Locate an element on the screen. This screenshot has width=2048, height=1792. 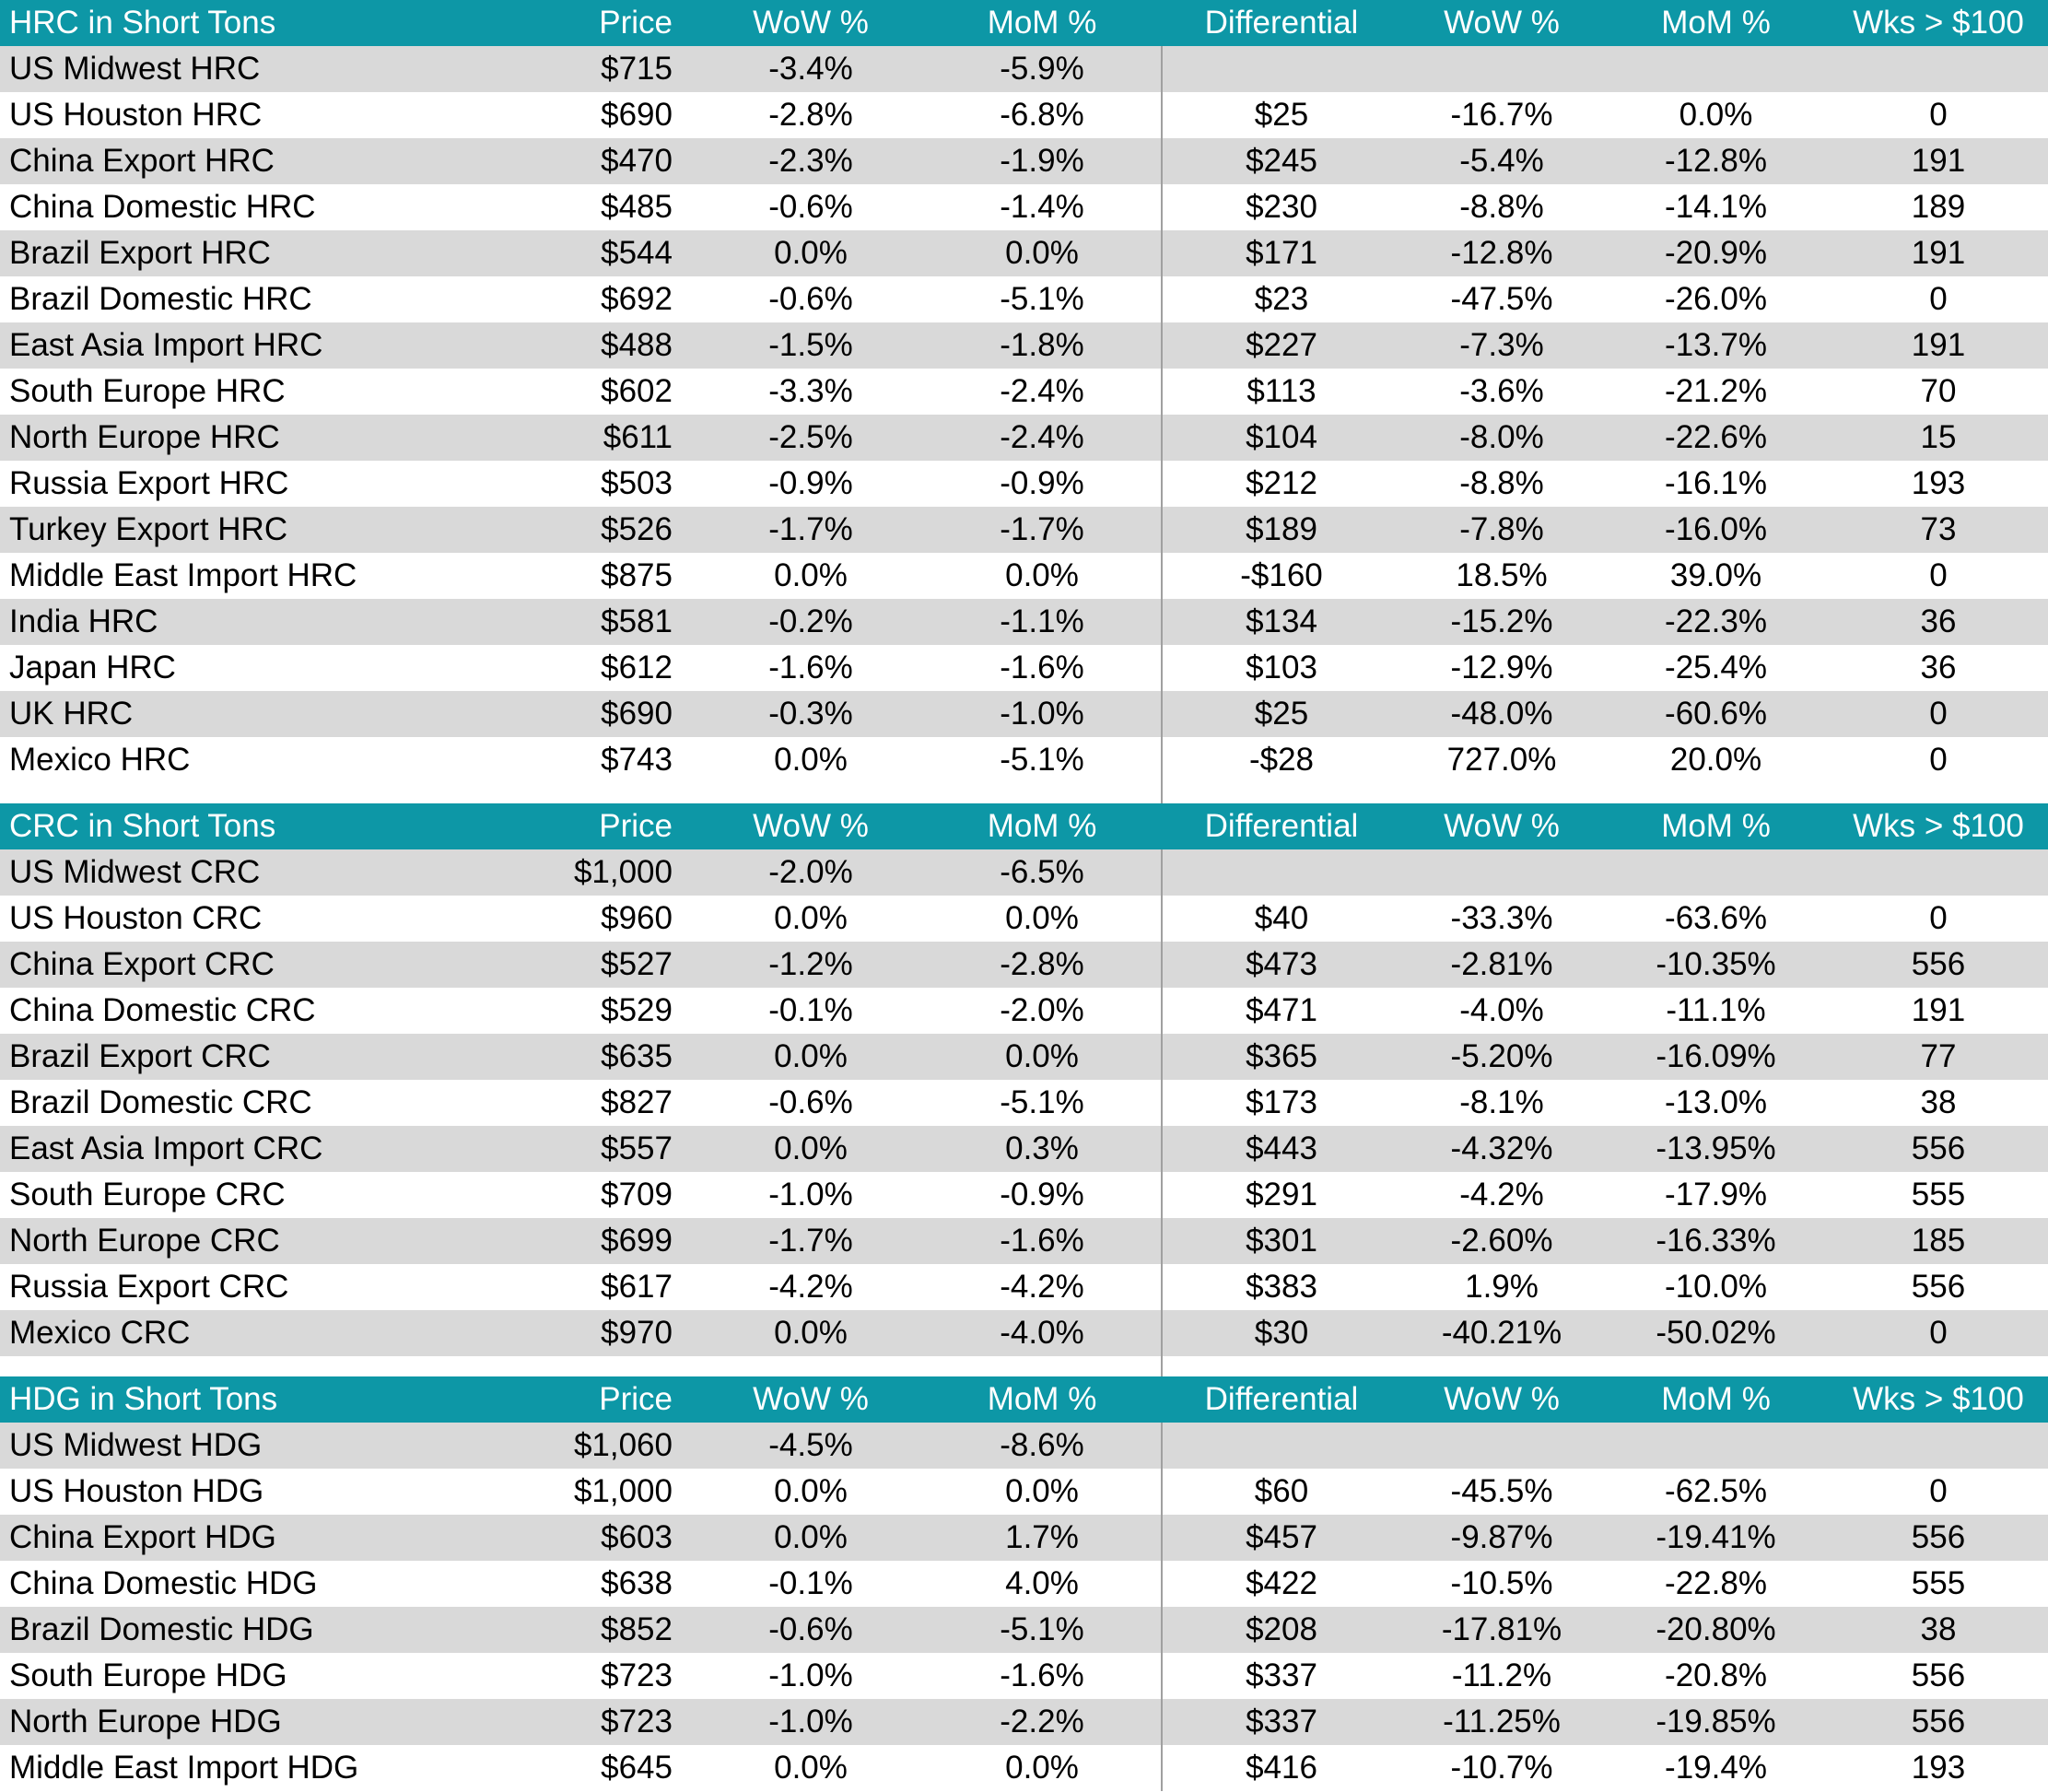
mom-cell: -1.4% is located at coordinates (1042, 207).